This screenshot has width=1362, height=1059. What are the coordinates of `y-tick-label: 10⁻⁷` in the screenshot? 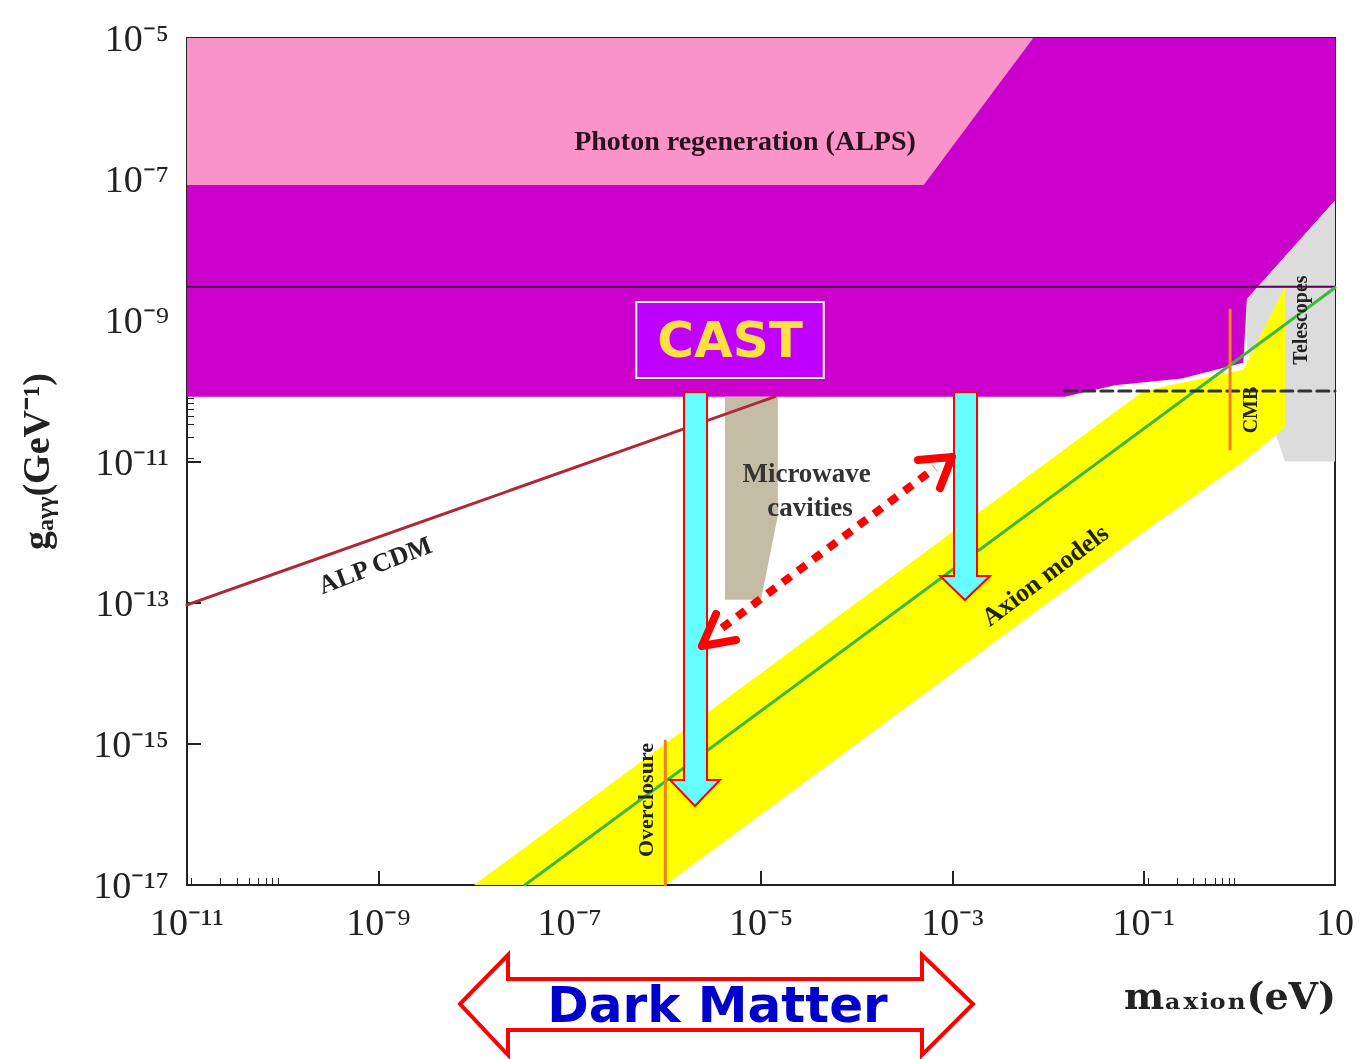 It's located at (136, 179).